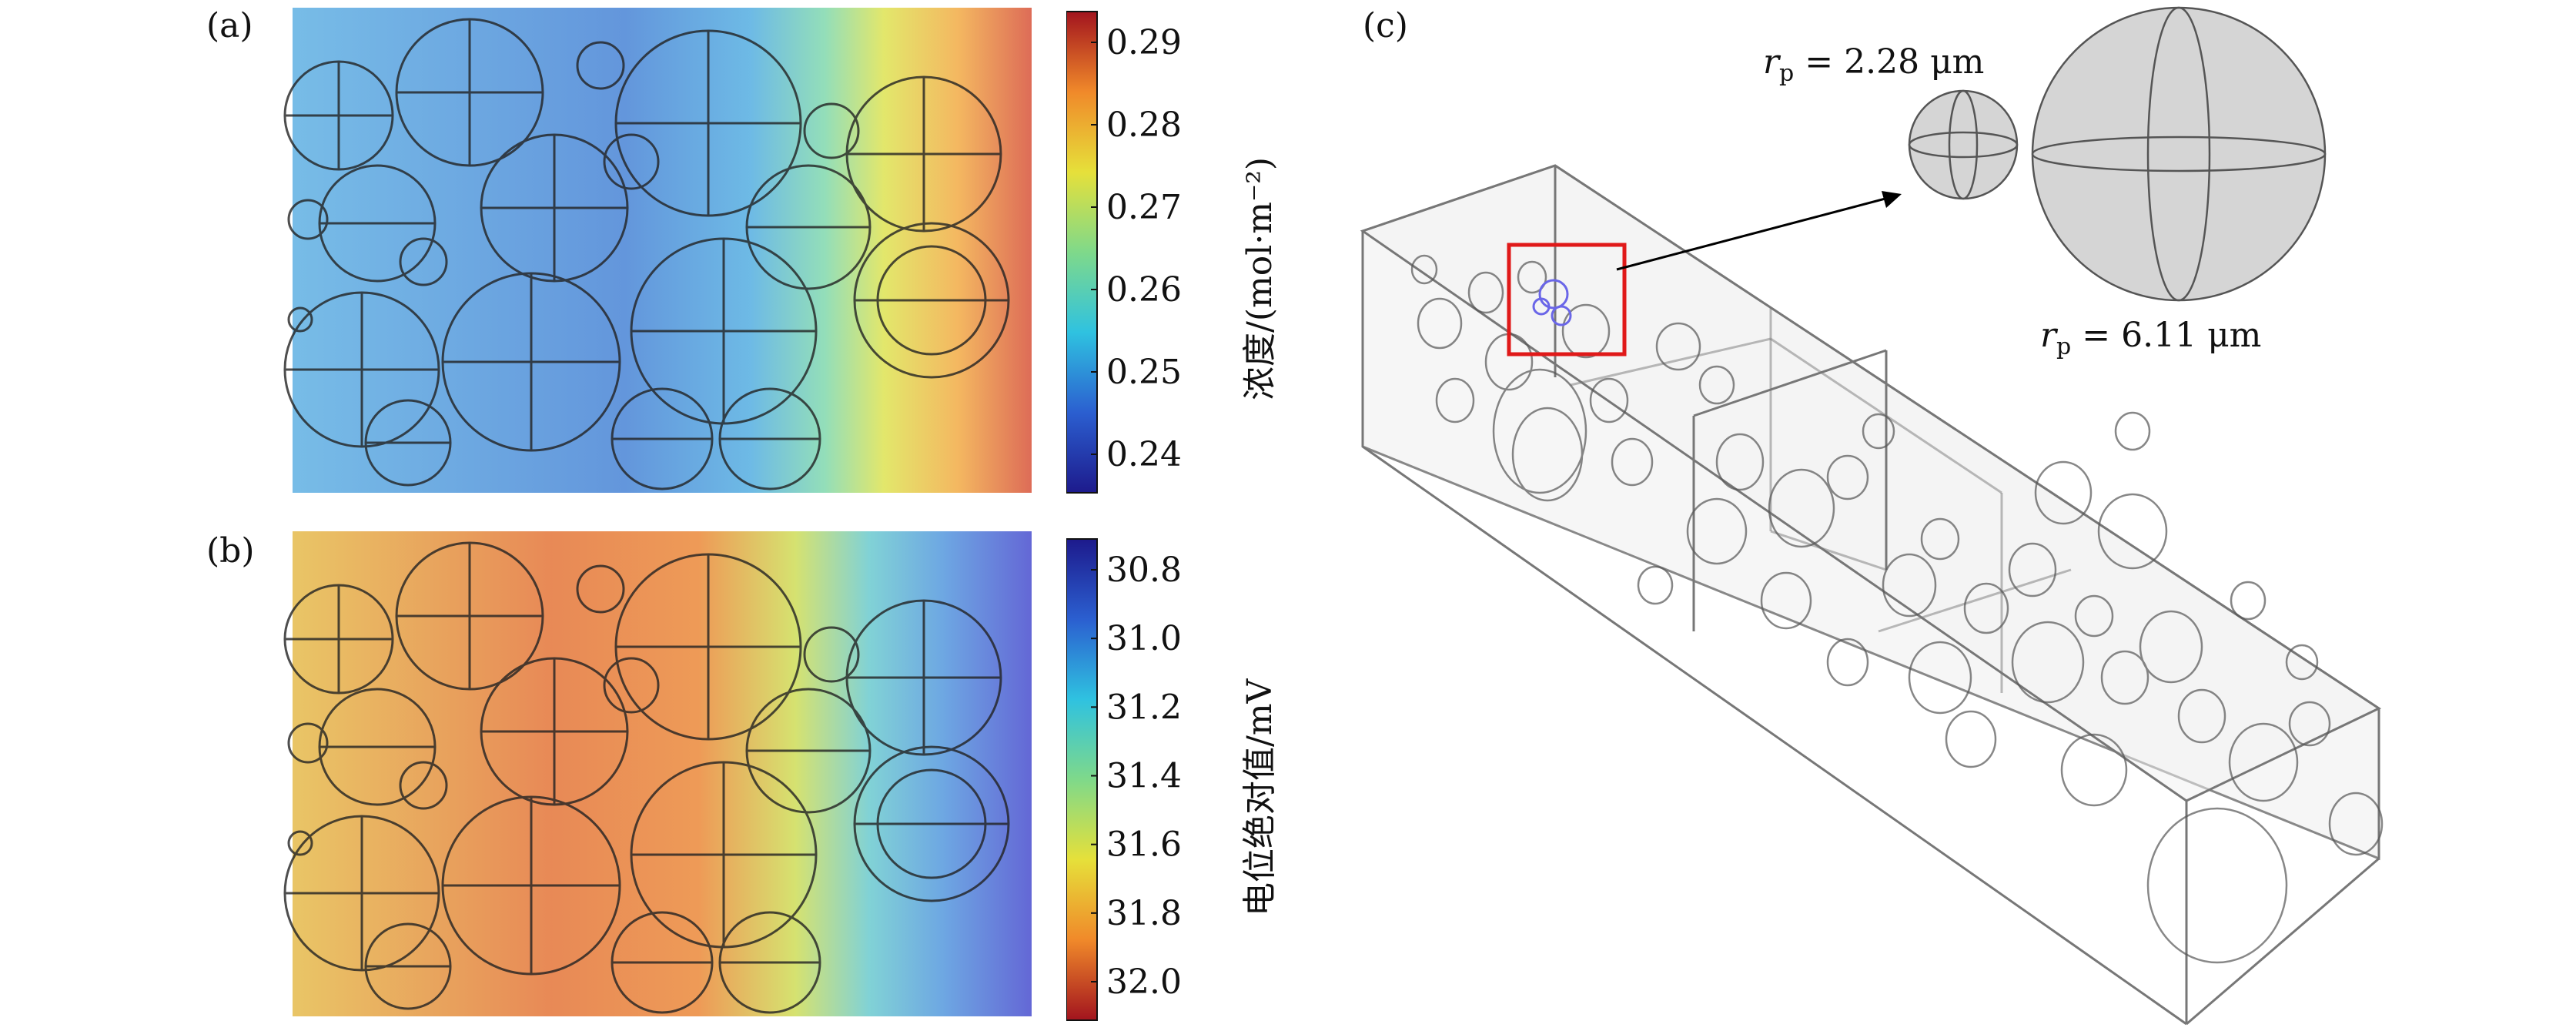  I want to click on concentration-particle-plot, so click(666, 254).